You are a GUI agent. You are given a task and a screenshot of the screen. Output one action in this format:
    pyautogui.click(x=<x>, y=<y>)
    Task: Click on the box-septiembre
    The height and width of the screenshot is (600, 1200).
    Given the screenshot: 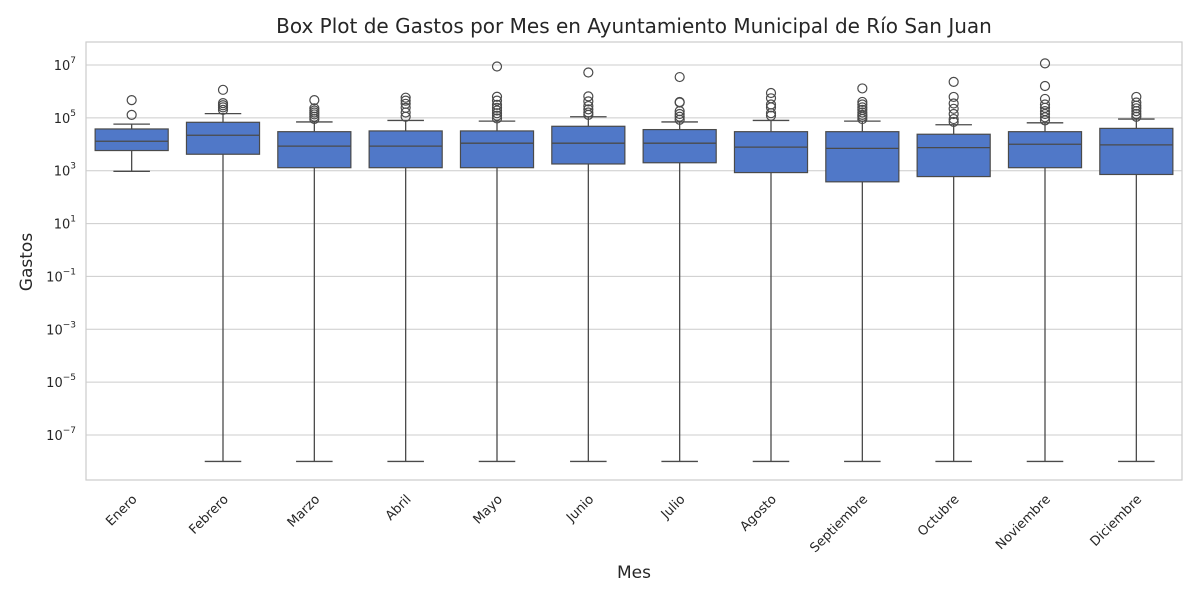 What is the action you would take?
    pyautogui.click(x=862, y=273)
    